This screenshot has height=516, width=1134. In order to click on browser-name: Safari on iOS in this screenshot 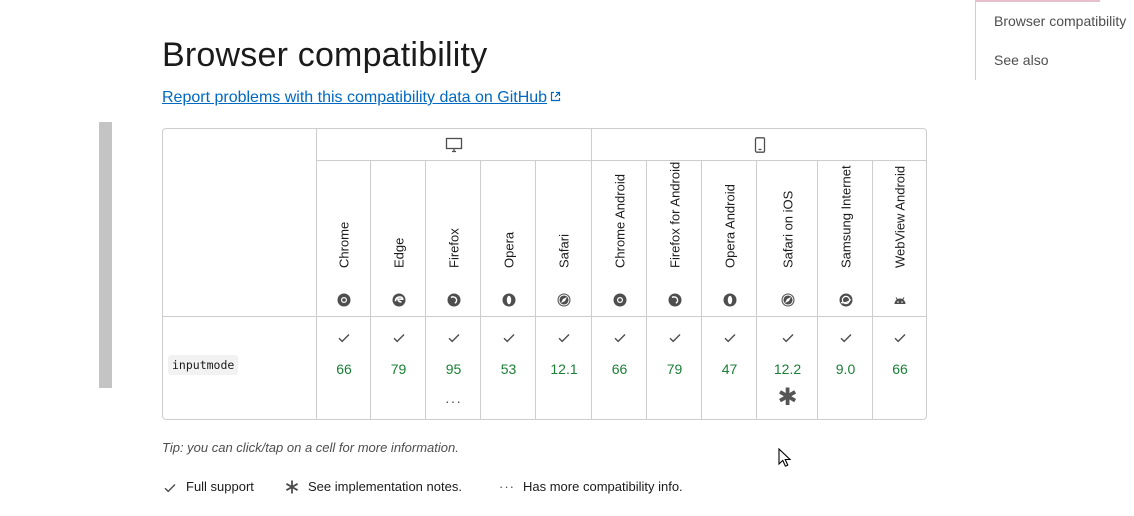, I will do `click(787, 229)`.